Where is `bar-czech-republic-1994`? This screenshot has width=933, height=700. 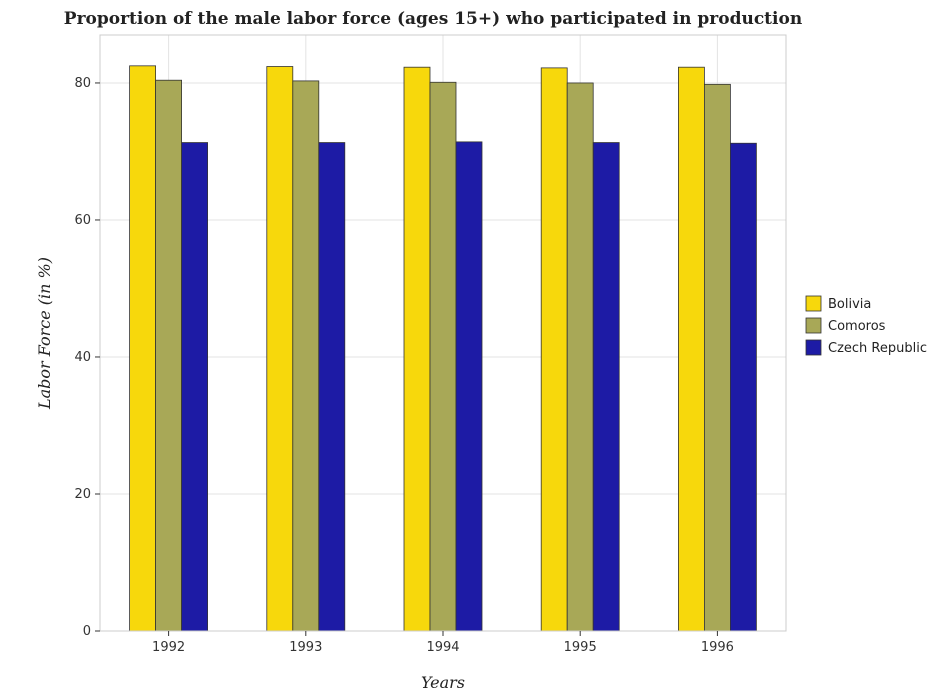
bar-czech-republic-1994 is located at coordinates (469, 386).